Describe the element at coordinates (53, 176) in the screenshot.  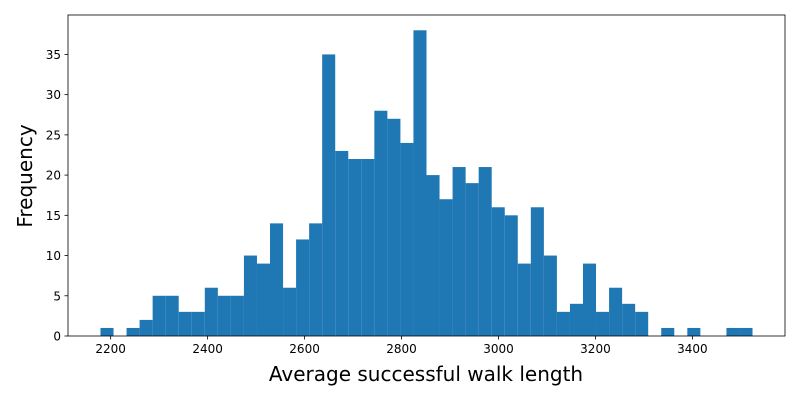
I see `y-tick-label: 20` at that location.